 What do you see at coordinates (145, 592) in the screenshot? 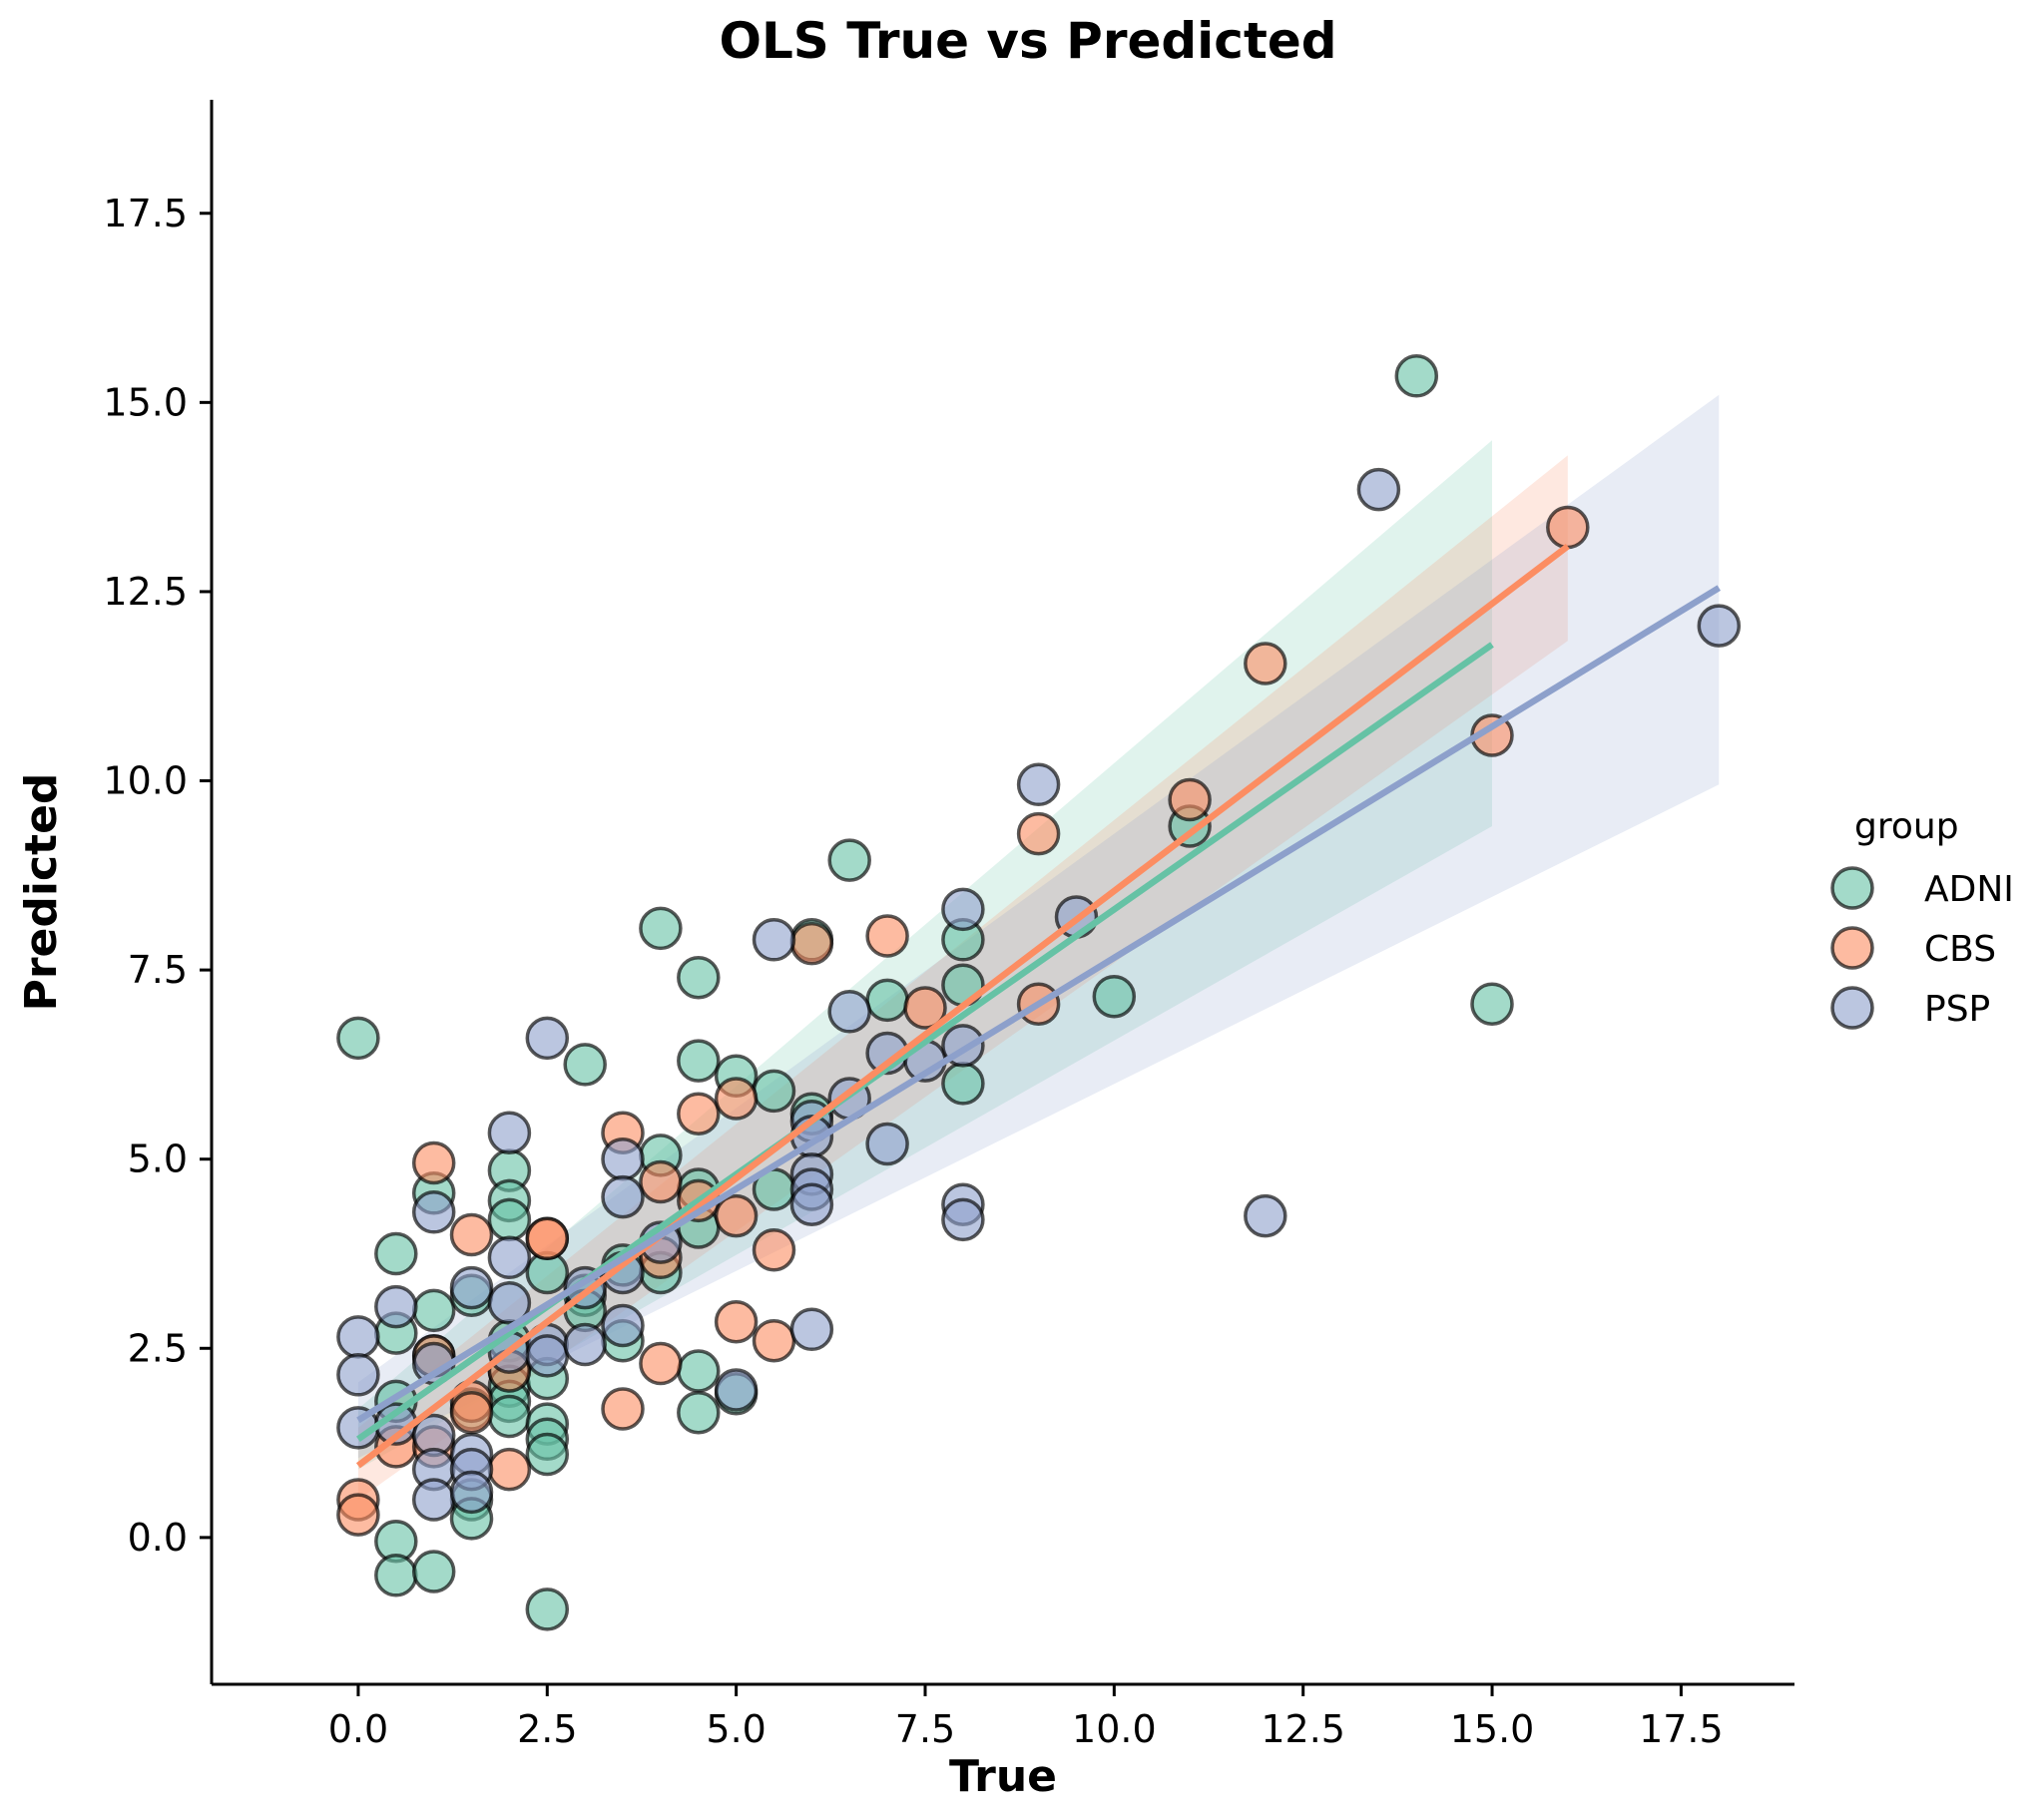
I see `y-tick-label-5: 12.5` at bounding box center [145, 592].